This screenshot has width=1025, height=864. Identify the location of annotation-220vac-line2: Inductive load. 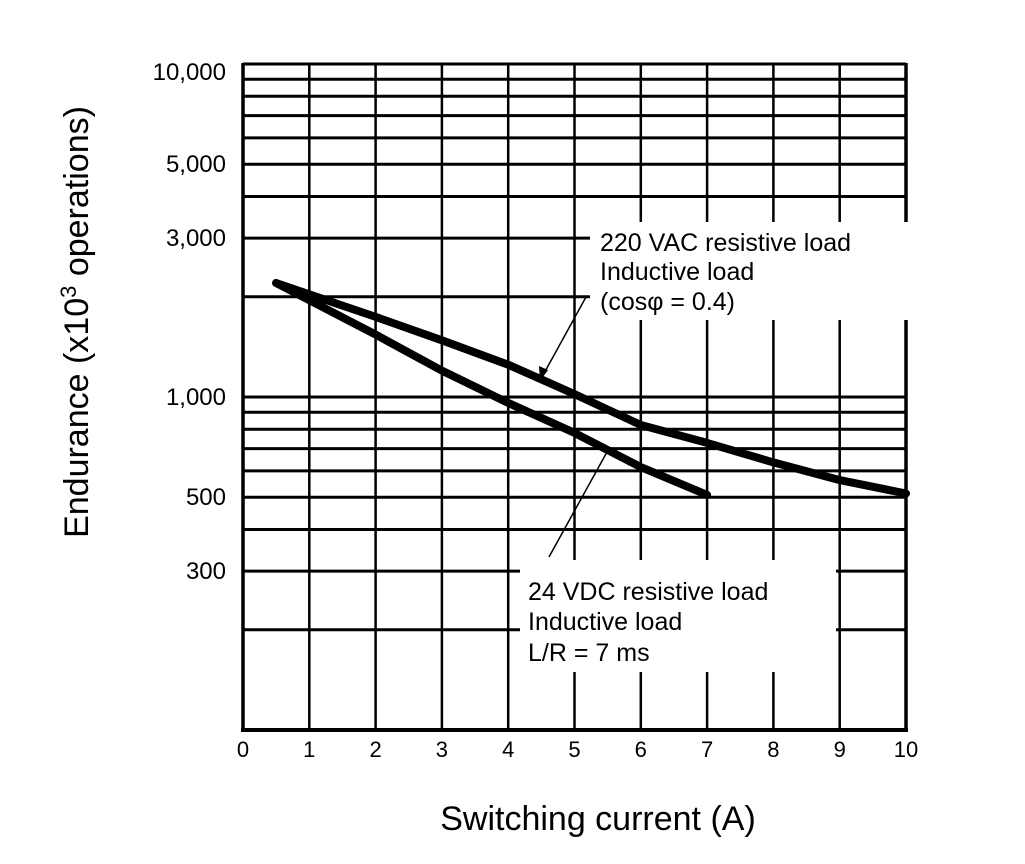
(677, 272).